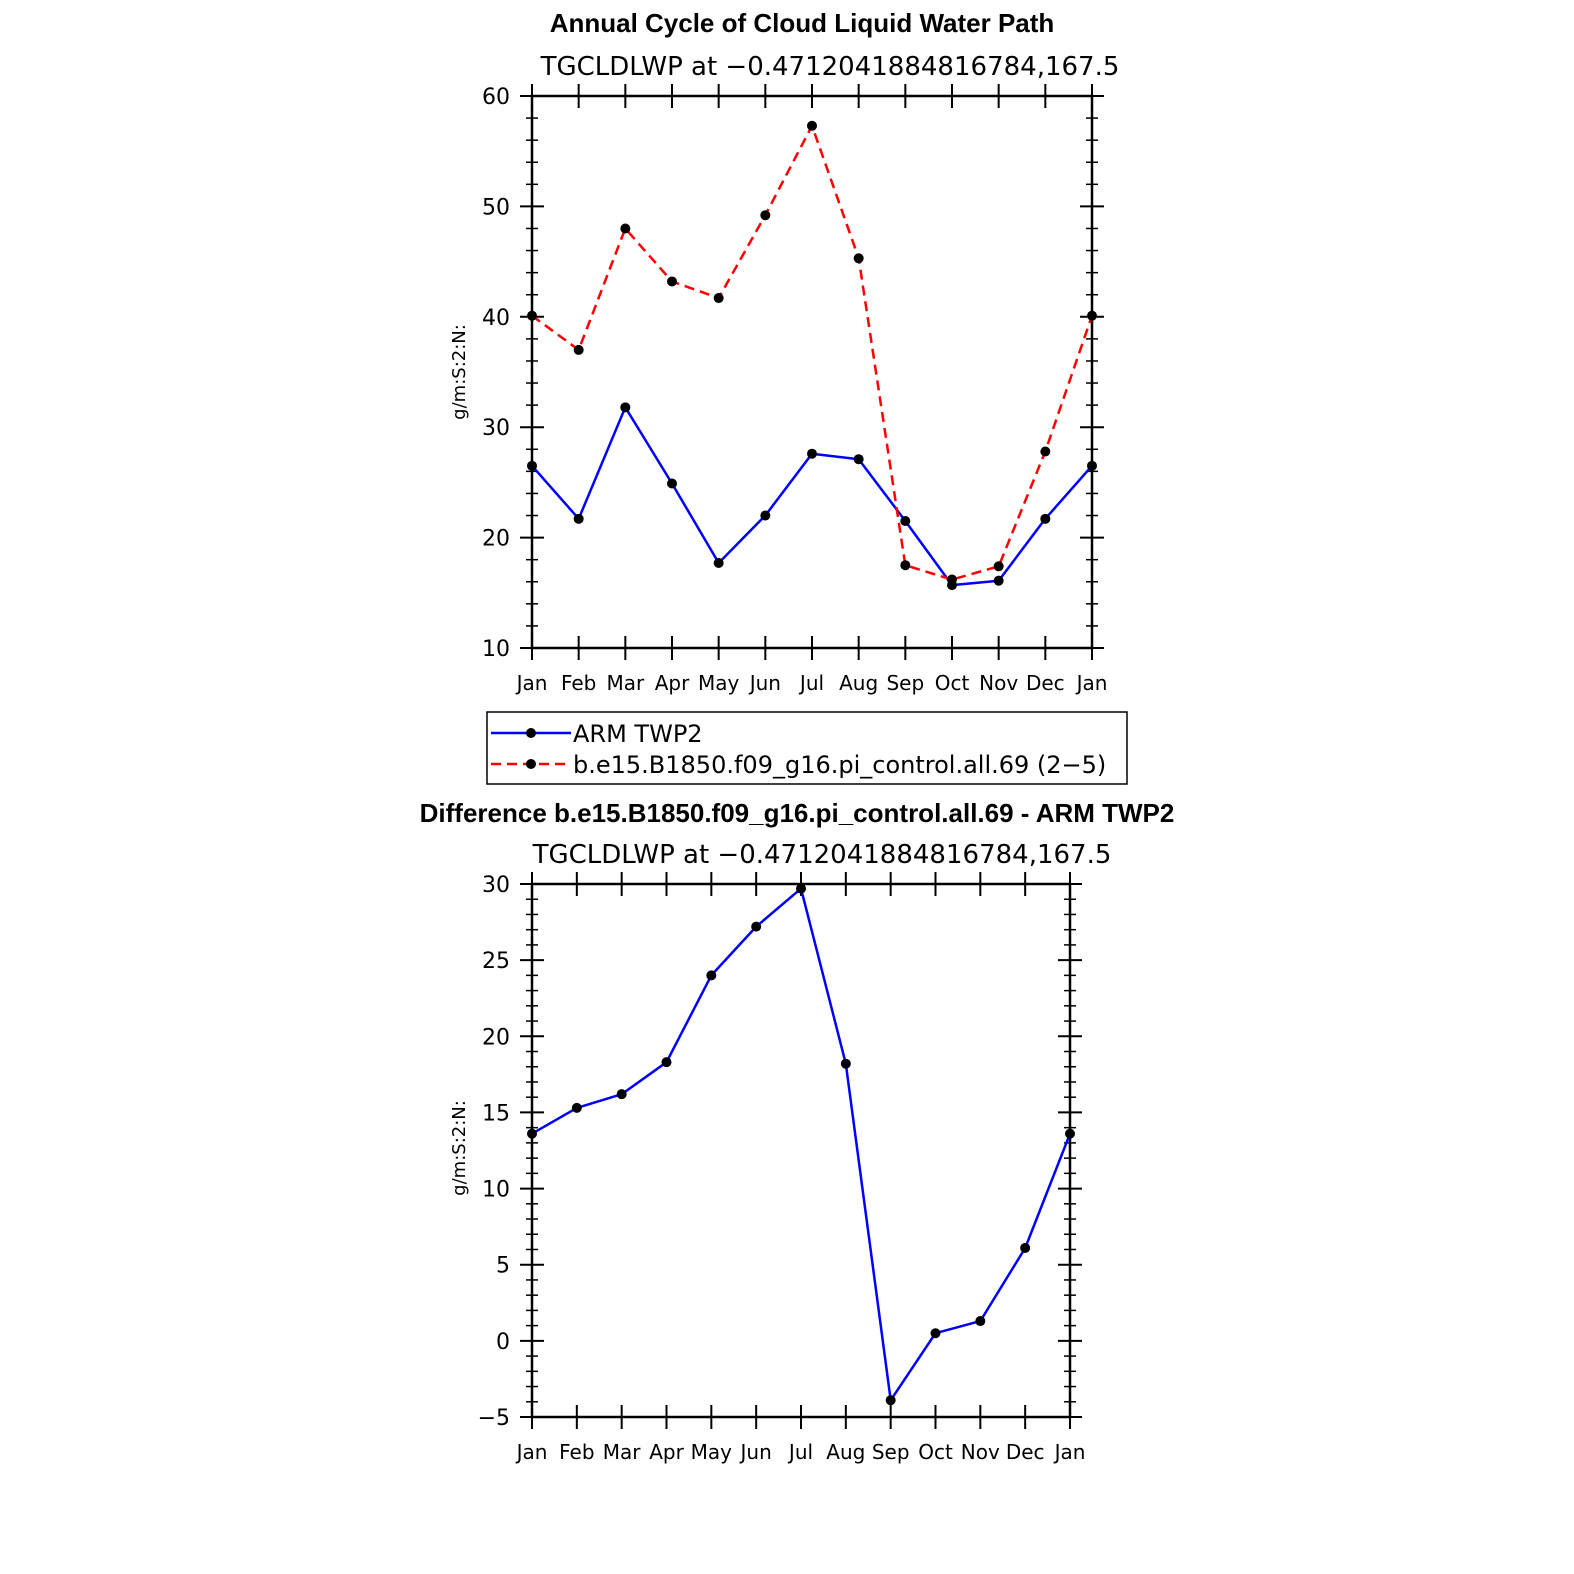 This screenshot has width=1574, height=1574. Describe the element at coordinates (638, 734) in the screenshot. I see `legend-label-arm: ARM TWP2` at that location.